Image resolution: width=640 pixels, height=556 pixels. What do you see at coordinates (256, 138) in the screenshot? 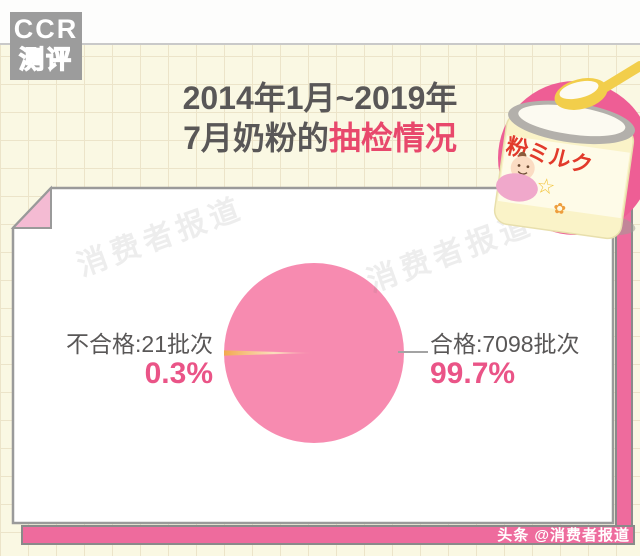
I see `title-line2-prefix: 7月奶粉的` at bounding box center [256, 138].